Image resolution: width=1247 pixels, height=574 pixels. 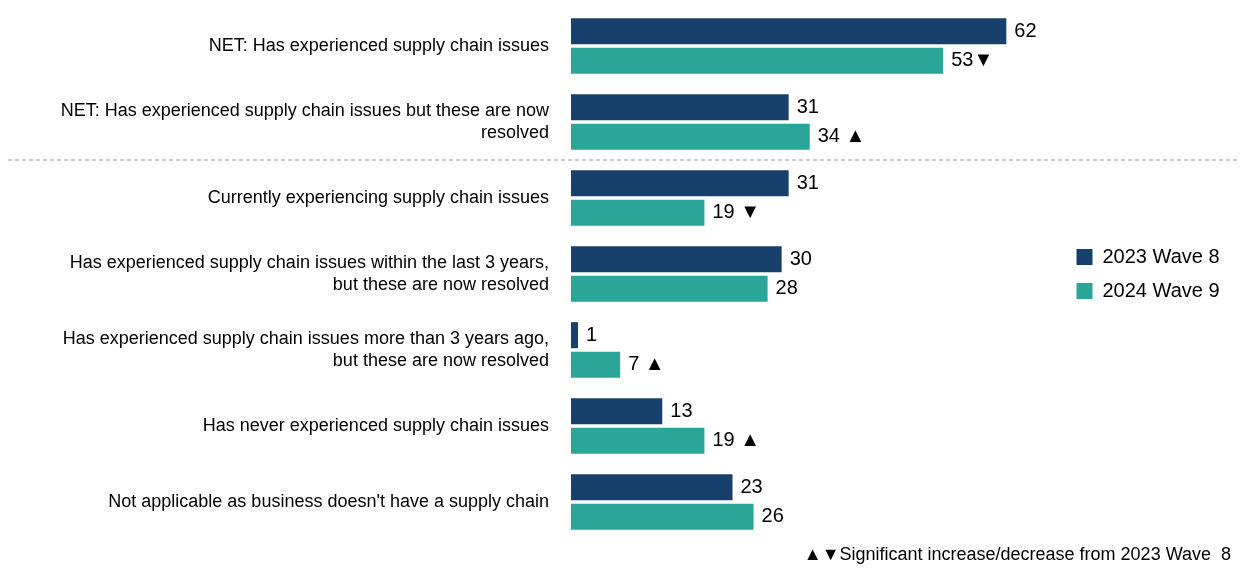 What do you see at coordinates (328, 500) in the screenshot?
I see `y-tick-label: Not applicable as business doesn't have a supply chain` at bounding box center [328, 500].